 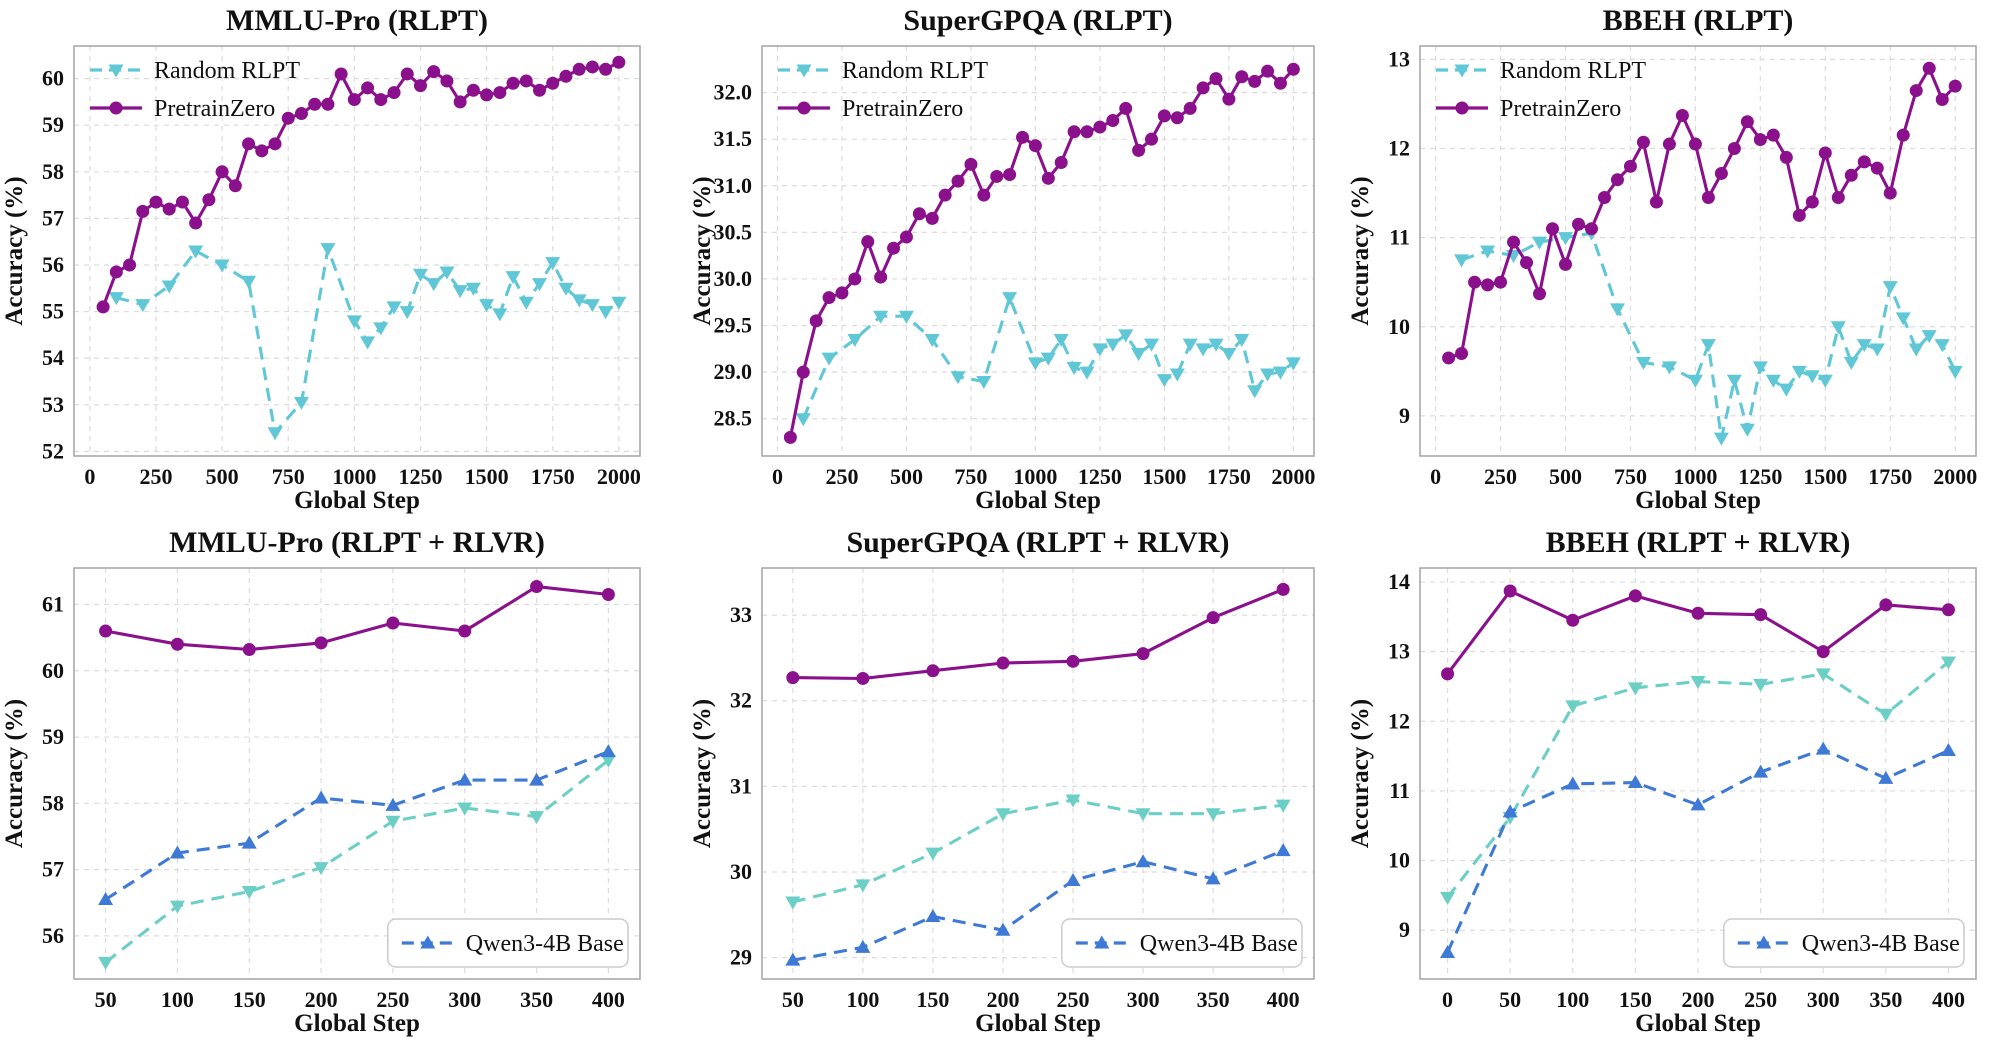 What do you see at coordinates (536, 999) in the screenshot?
I see `x-tick-label: 350` at bounding box center [536, 999].